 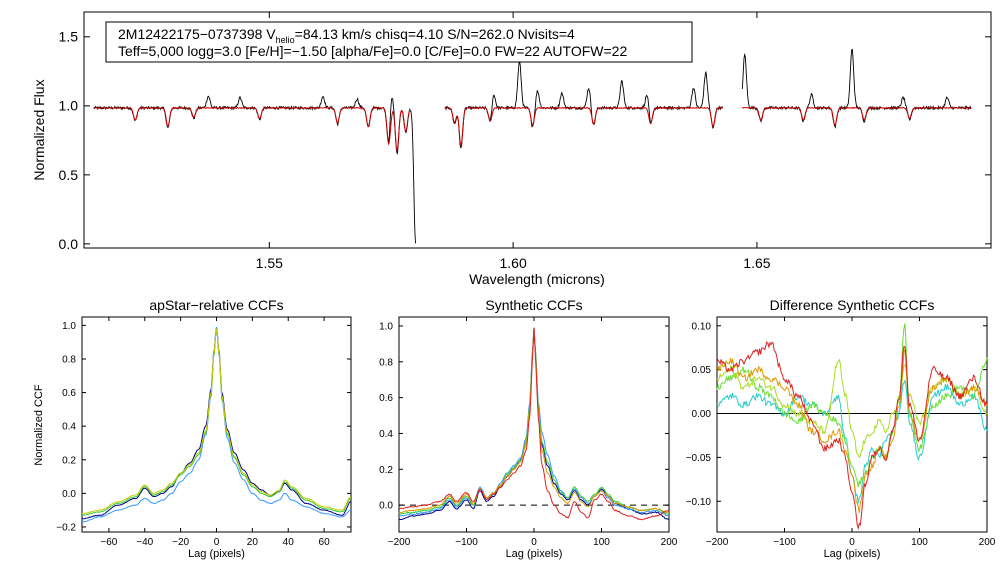 I want to click on synthetic-ccf-y-tick-label: 0.4, so click(x=386, y=434).